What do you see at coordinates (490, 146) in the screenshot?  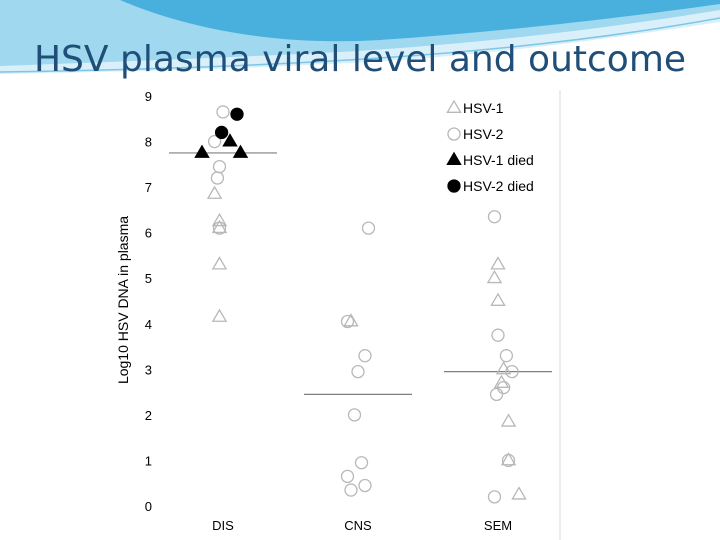 I see `legend: HSV-1 HSV-2 HSV-1 died HSV-2 died` at bounding box center [490, 146].